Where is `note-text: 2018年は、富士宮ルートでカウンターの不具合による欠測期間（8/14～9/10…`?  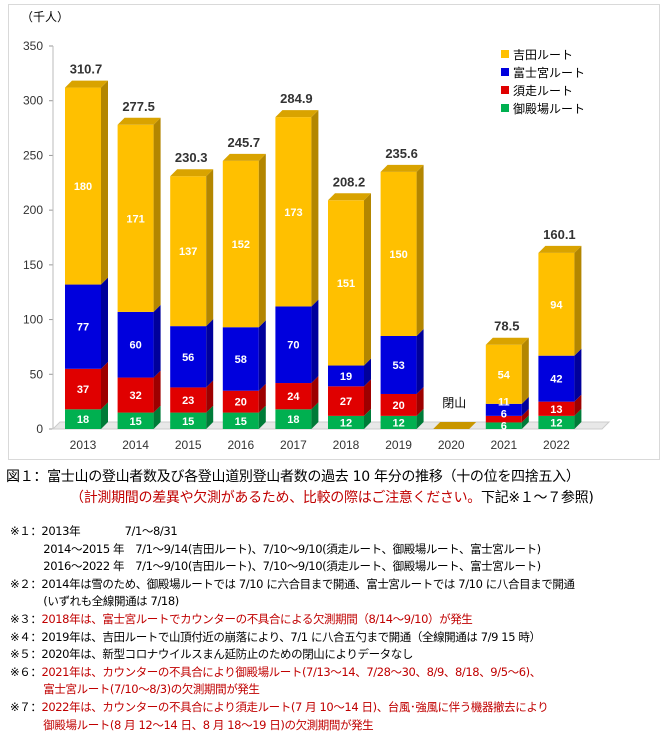 note-text: 2018年は、富士宮ルートでカウンターの不具合による欠測期間（8/14～9/10… is located at coordinates (257, 619).